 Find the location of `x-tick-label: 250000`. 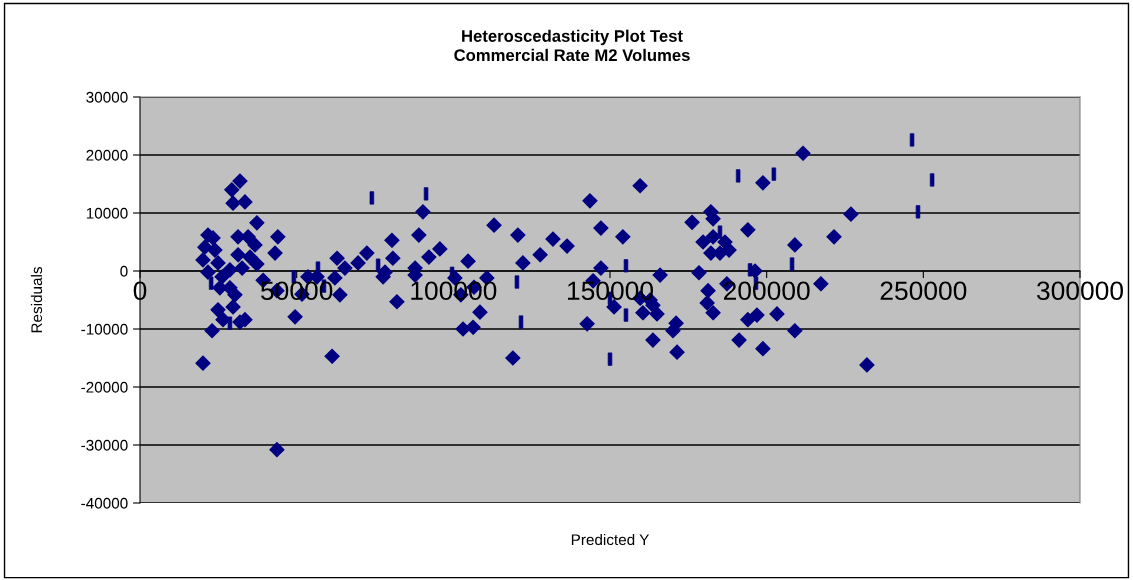

x-tick-label: 250000 is located at coordinates (923, 291).